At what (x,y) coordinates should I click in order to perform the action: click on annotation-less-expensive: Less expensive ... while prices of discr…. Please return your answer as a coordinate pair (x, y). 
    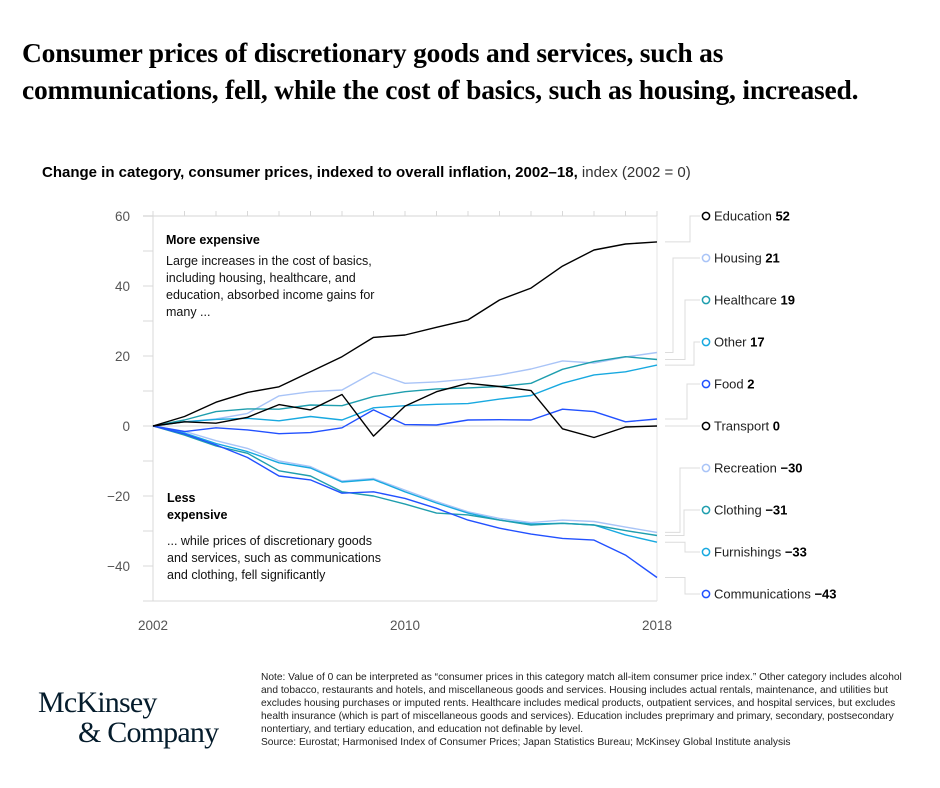
    Looking at the image, I should click on (274, 536).